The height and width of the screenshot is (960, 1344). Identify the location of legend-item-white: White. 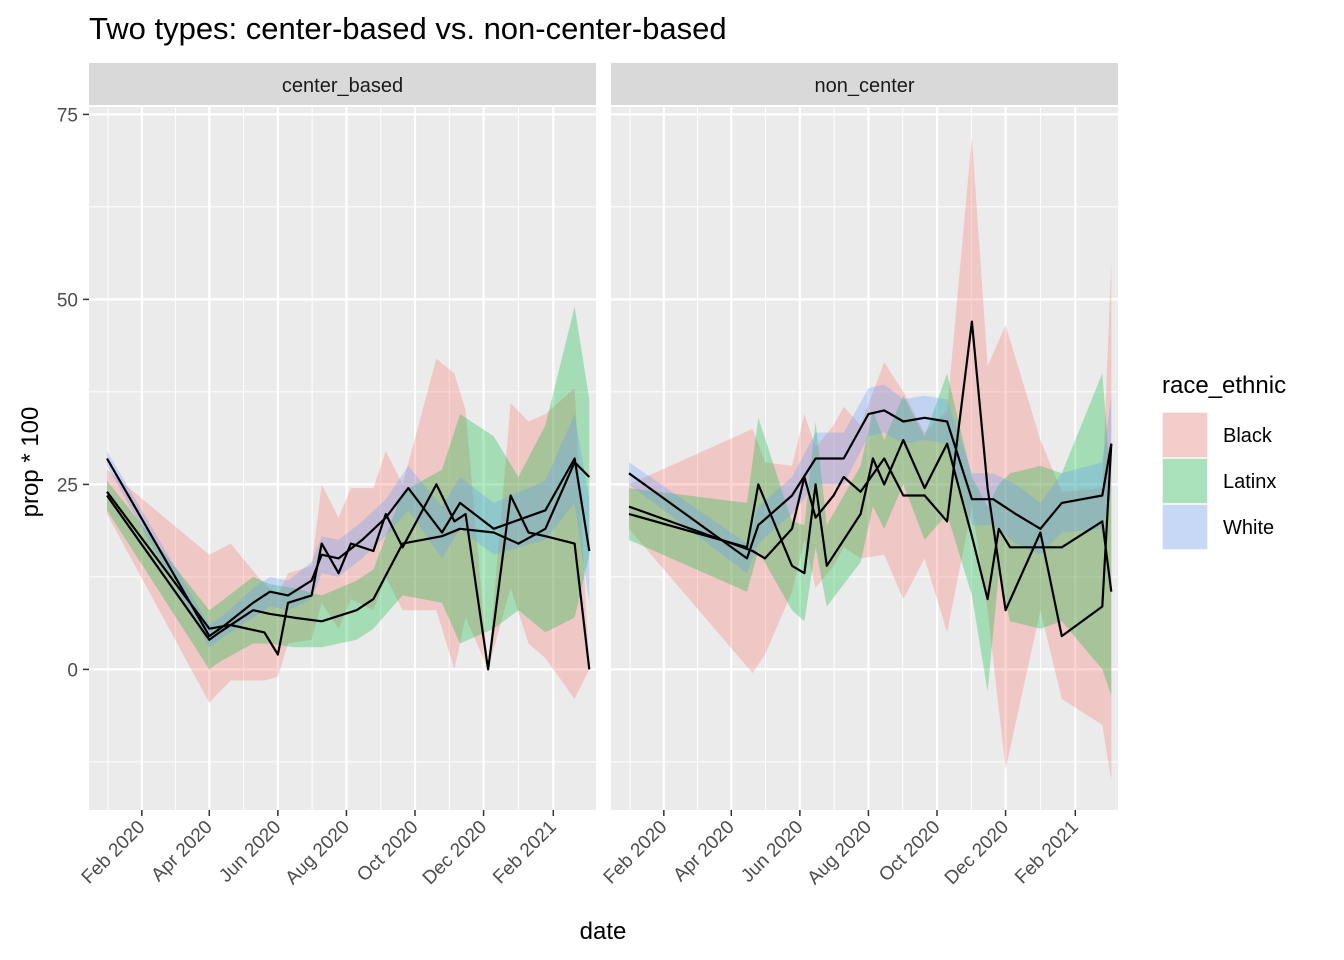
(1218, 527).